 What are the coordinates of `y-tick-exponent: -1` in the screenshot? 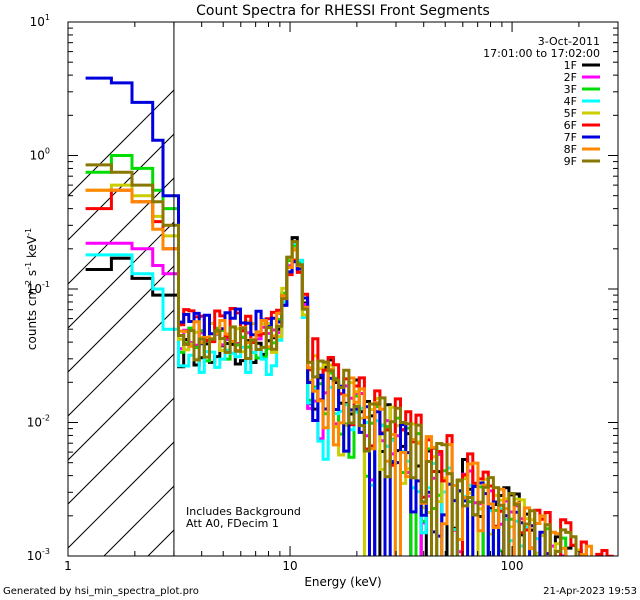 It's located at (46, 284).